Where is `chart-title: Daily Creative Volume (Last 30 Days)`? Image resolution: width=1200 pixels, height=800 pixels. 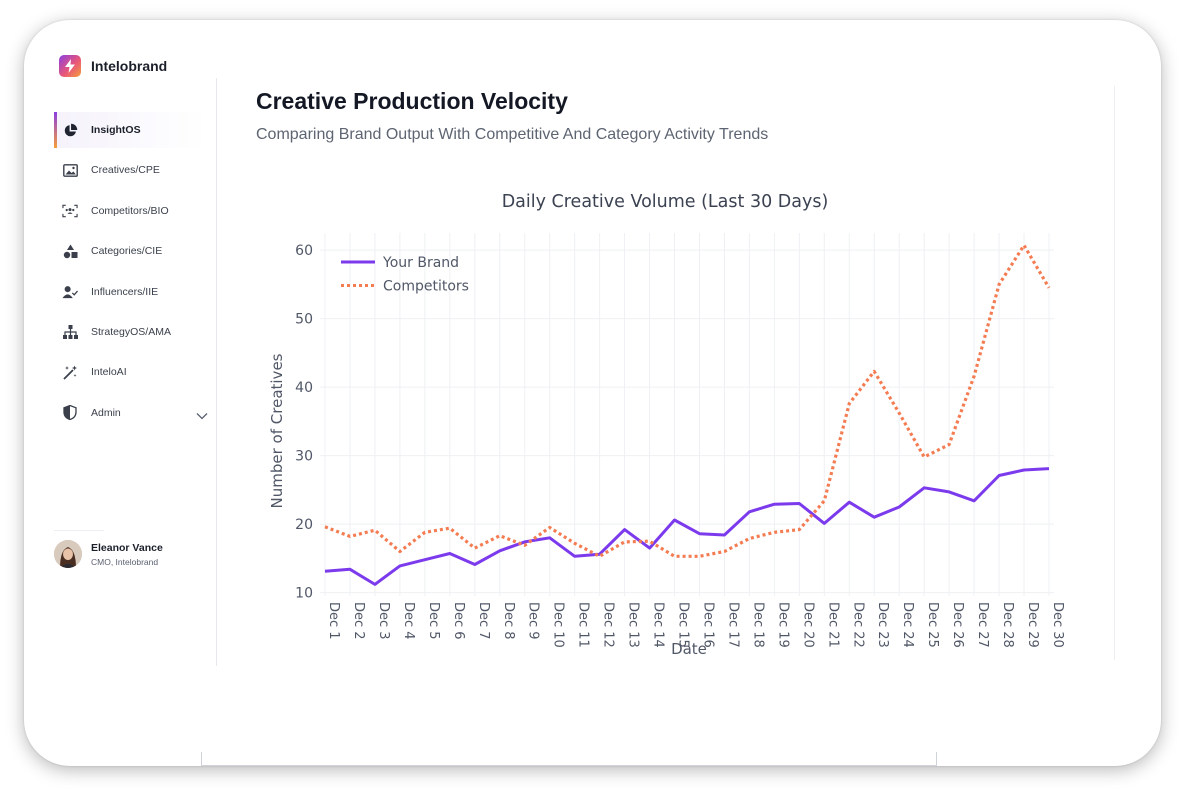 chart-title: Daily Creative Volume (Last 30 Days) is located at coordinates (665, 202).